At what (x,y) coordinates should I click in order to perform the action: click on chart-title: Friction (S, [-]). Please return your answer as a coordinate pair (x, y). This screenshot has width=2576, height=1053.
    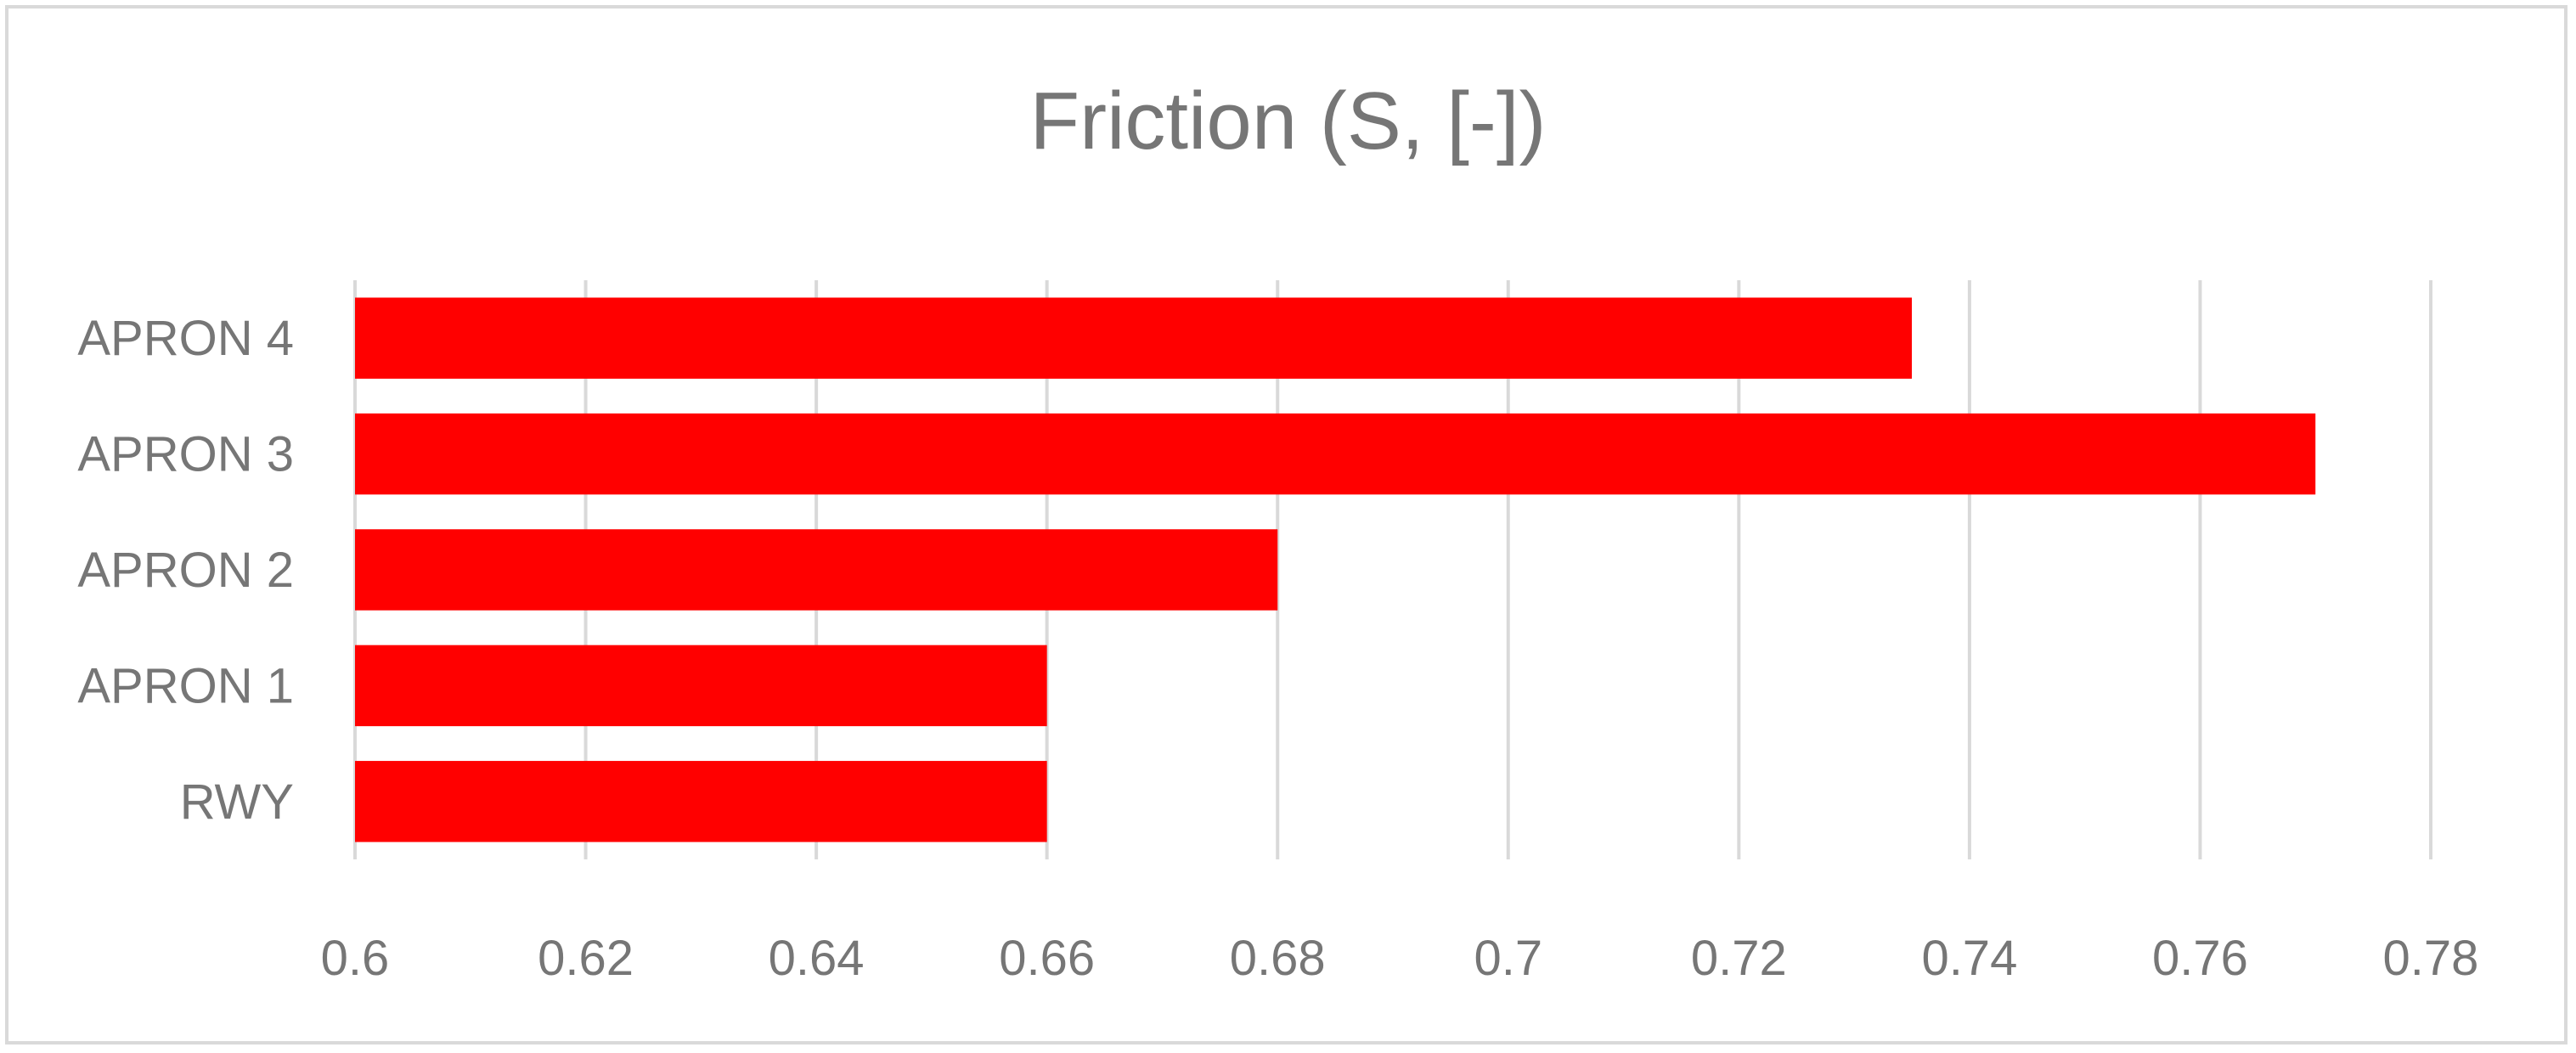
    Looking at the image, I should click on (1288, 121).